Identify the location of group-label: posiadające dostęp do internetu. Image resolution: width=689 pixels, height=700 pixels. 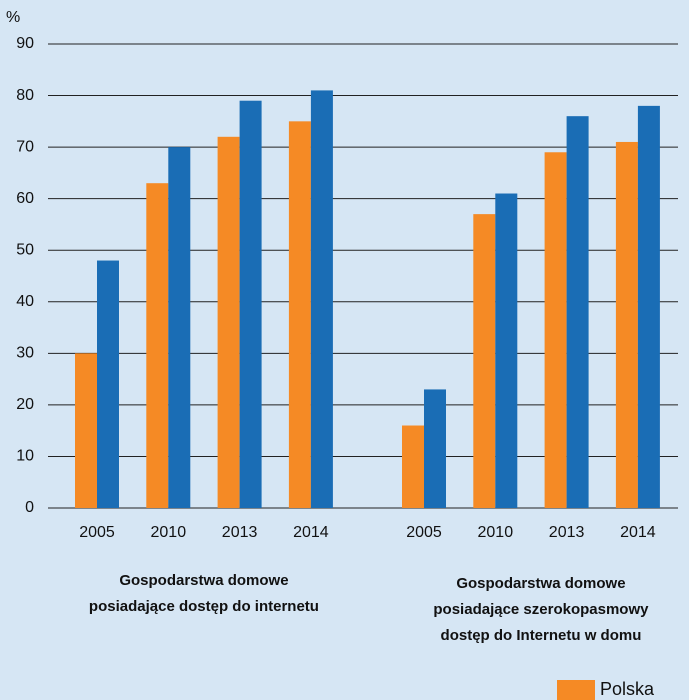
(204, 606).